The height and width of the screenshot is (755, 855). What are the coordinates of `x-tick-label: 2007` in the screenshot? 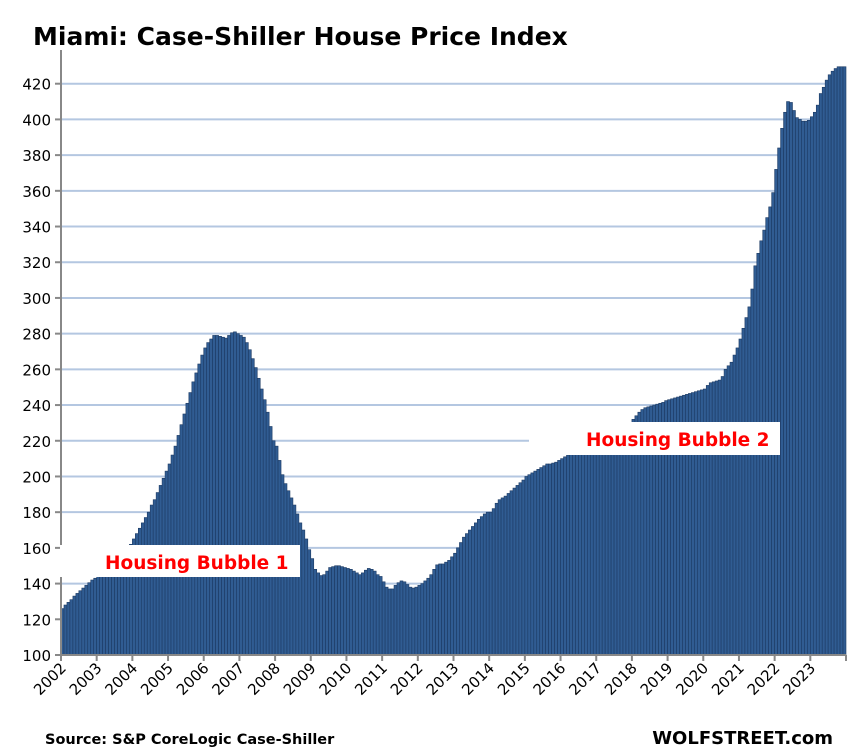 It's located at (229, 679).